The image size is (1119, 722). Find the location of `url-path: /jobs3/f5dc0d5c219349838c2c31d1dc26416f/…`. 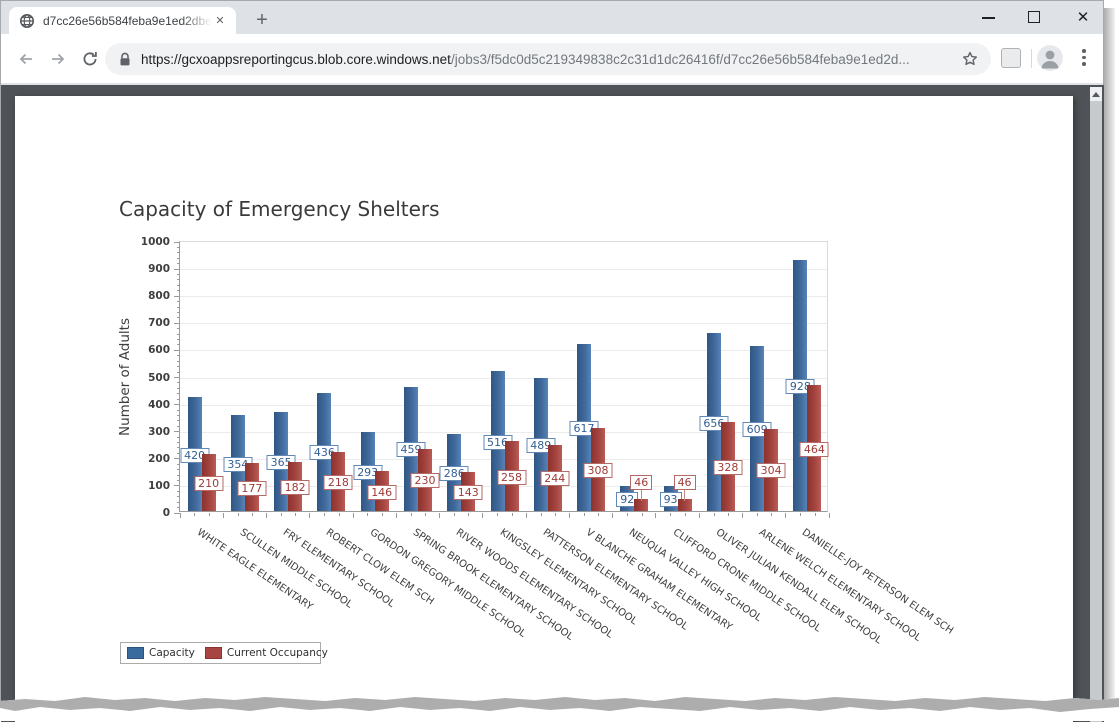

url-path: /jobs3/f5dc0d5c219349838c2c31d1dc26416f/… is located at coordinates (680, 59).